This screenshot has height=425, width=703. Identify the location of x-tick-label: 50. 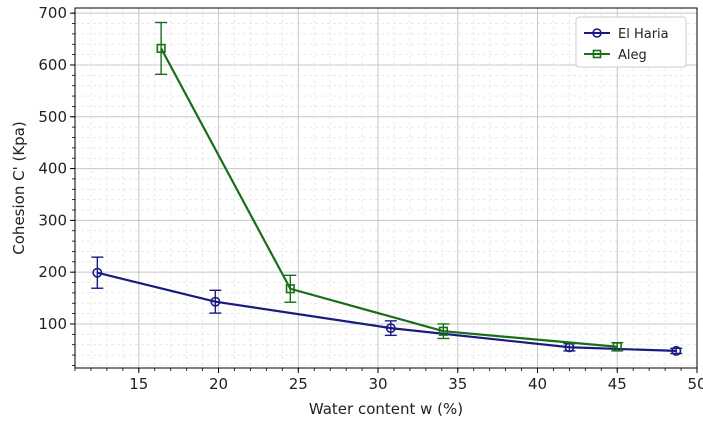
(695, 384).